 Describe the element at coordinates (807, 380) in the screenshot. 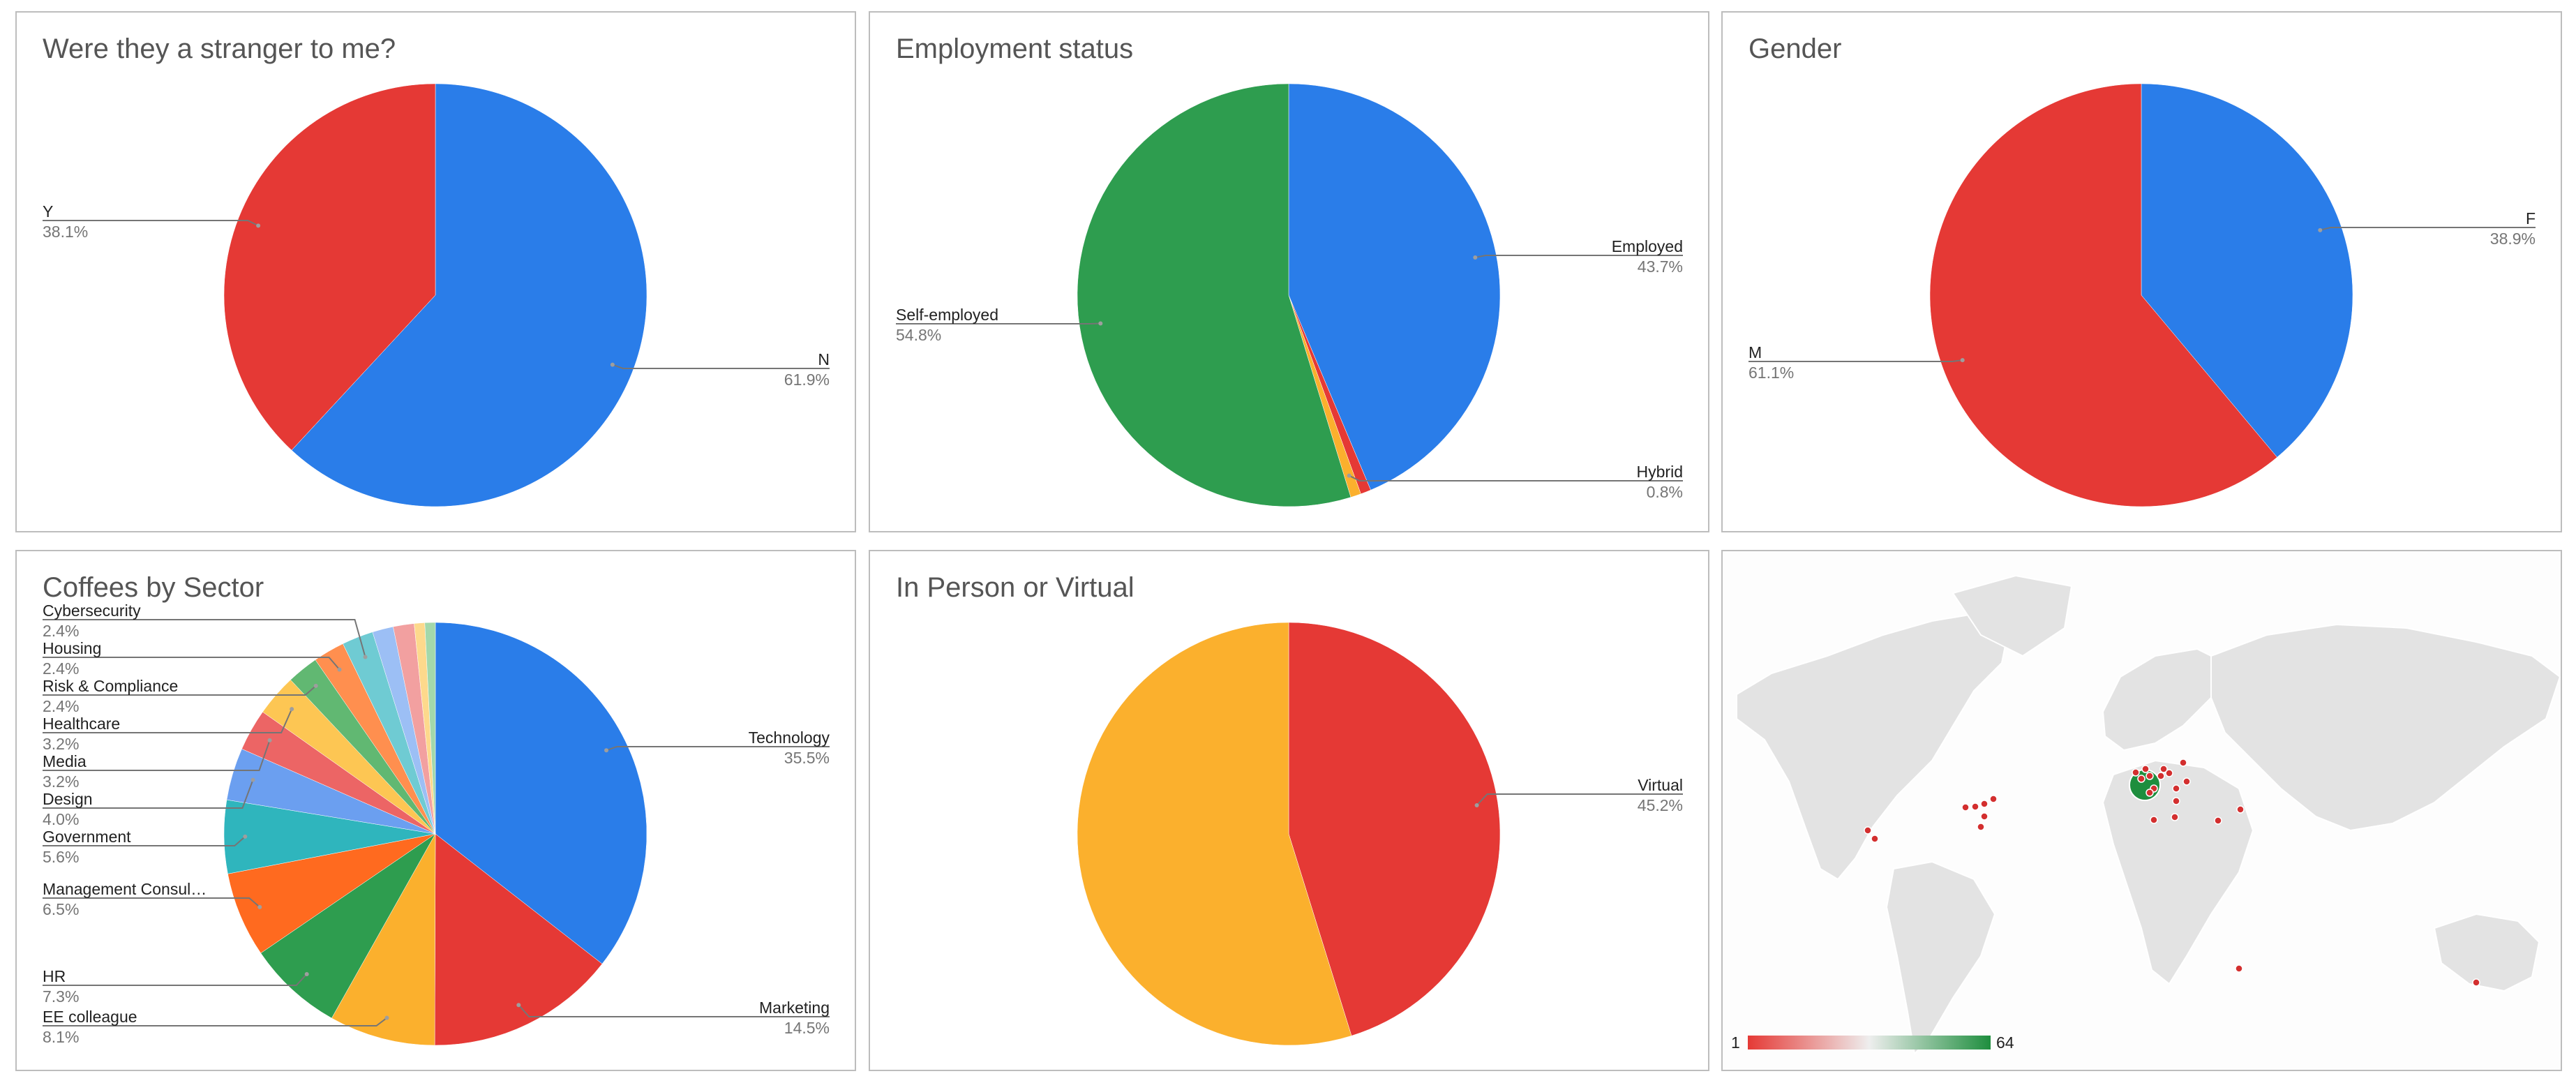

I see `slice-percent: 61.9%` at that location.